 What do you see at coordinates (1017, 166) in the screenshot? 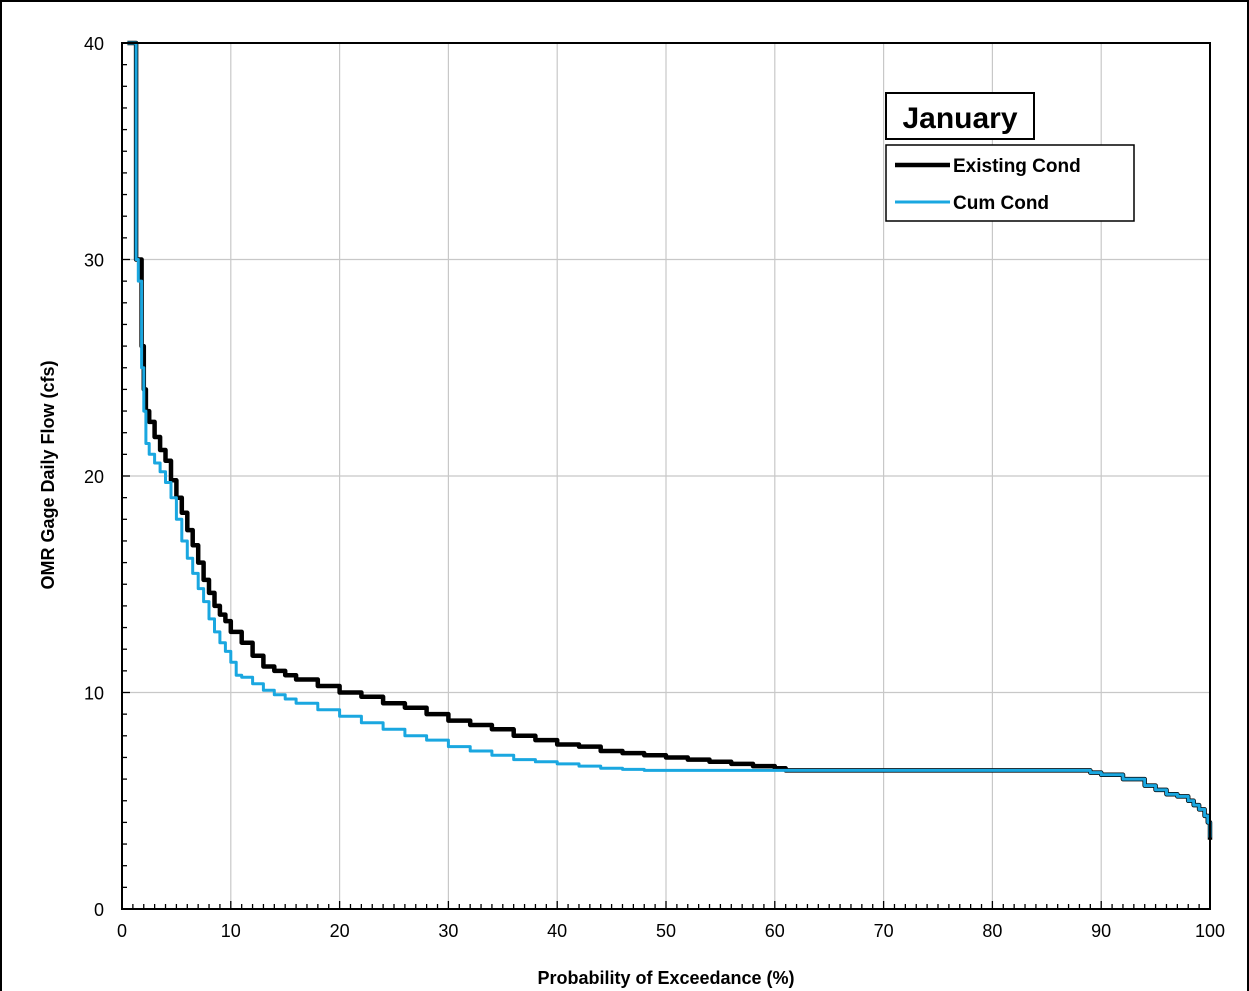
I see `legend-label-existing-cond: Existing Cond` at bounding box center [1017, 166].